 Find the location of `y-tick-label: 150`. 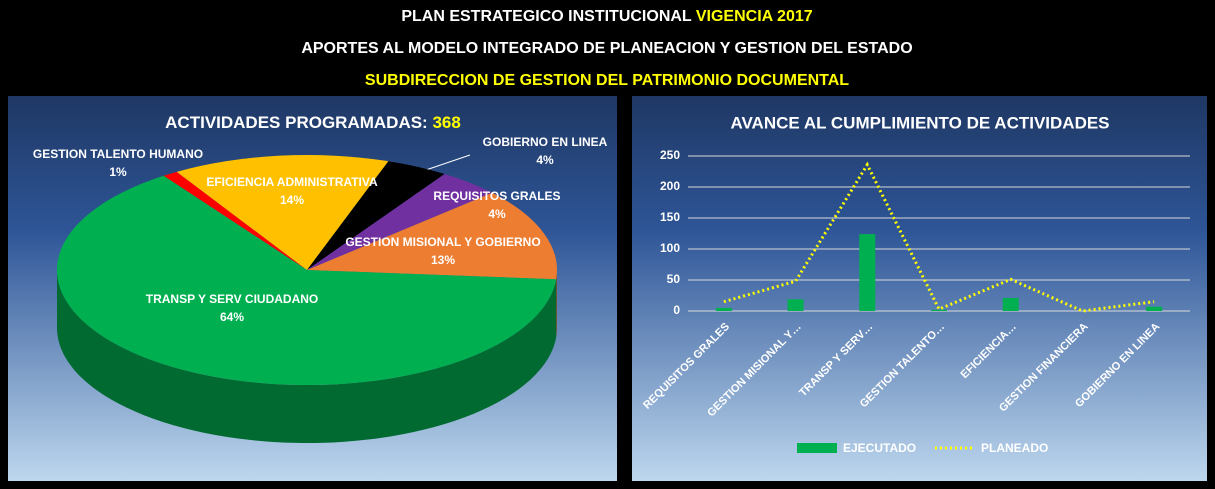

y-tick-label: 150 is located at coordinates (670, 217).